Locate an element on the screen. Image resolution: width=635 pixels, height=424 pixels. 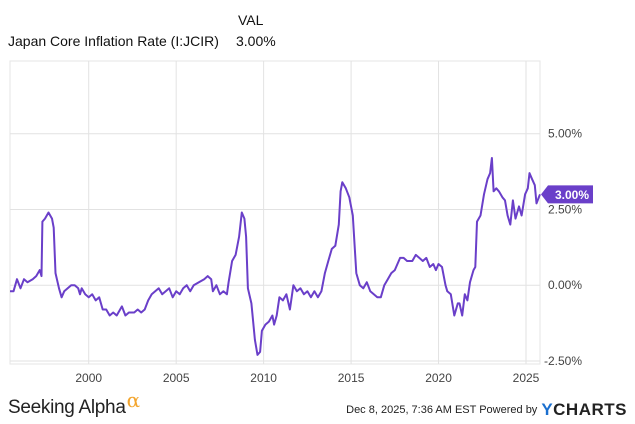
x-tick-label-3: 2015 is located at coordinates (351, 378).